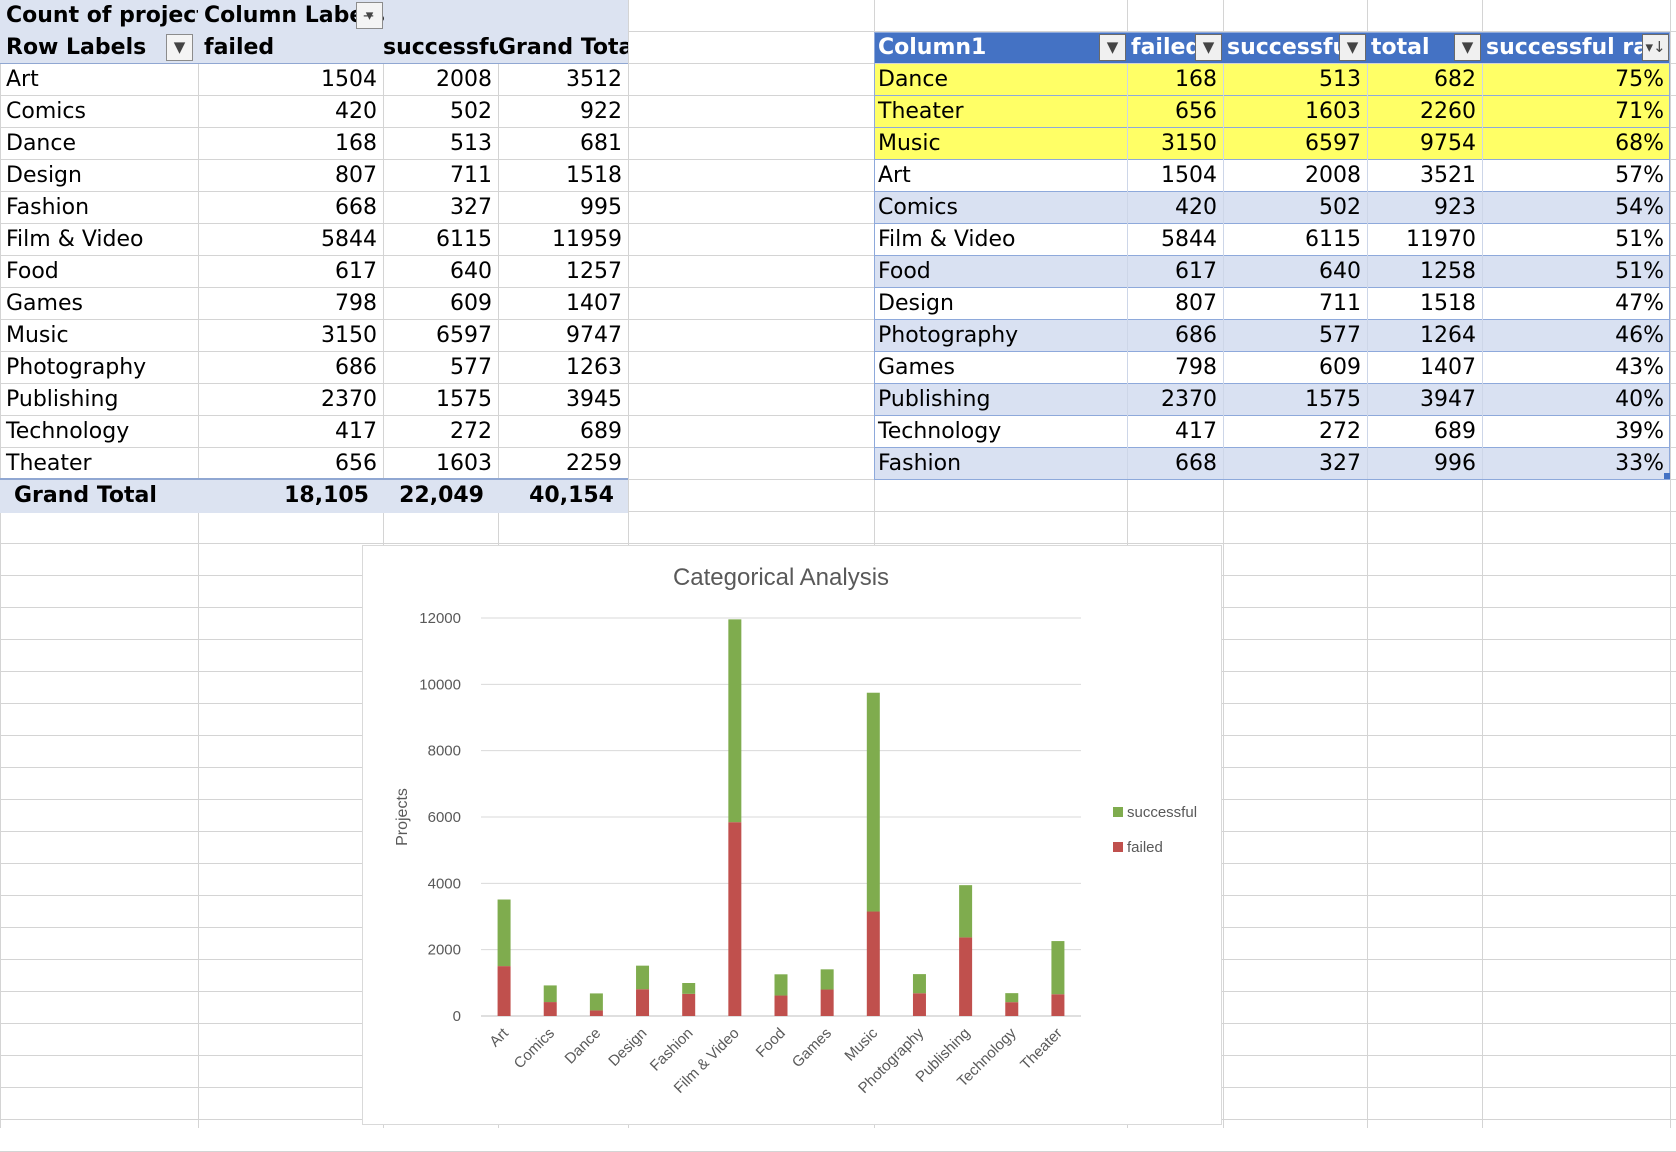 The image size is (1676, 1152). What do you see at coordinates (49, 463) in the screenshot?
I see `pivot-row-label: Theater` at bounding box center [49, 463].